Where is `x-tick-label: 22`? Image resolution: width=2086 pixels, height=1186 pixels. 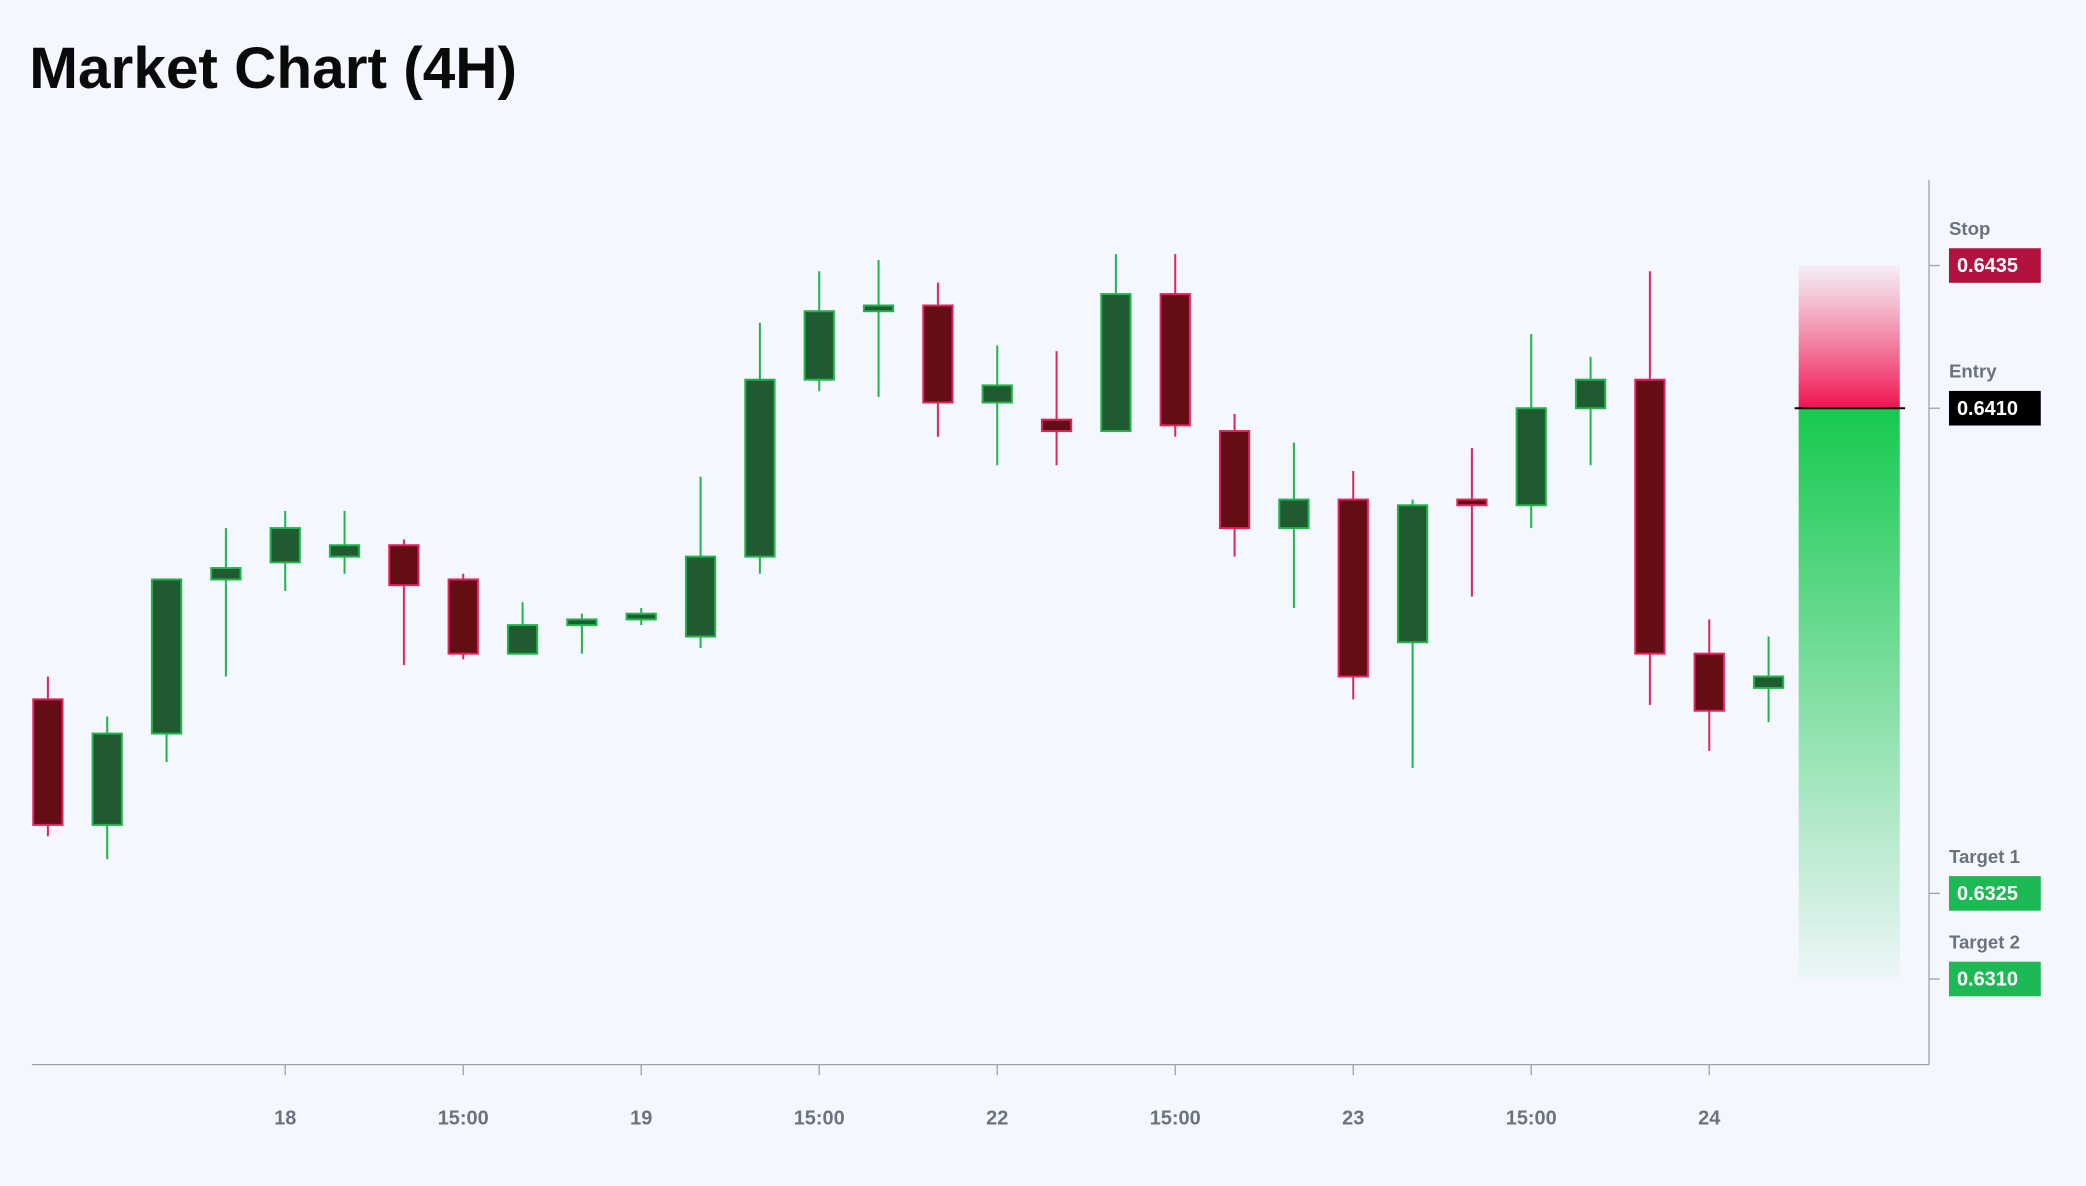 x-tick-label: 22 is located at coordinates (997, 1118).